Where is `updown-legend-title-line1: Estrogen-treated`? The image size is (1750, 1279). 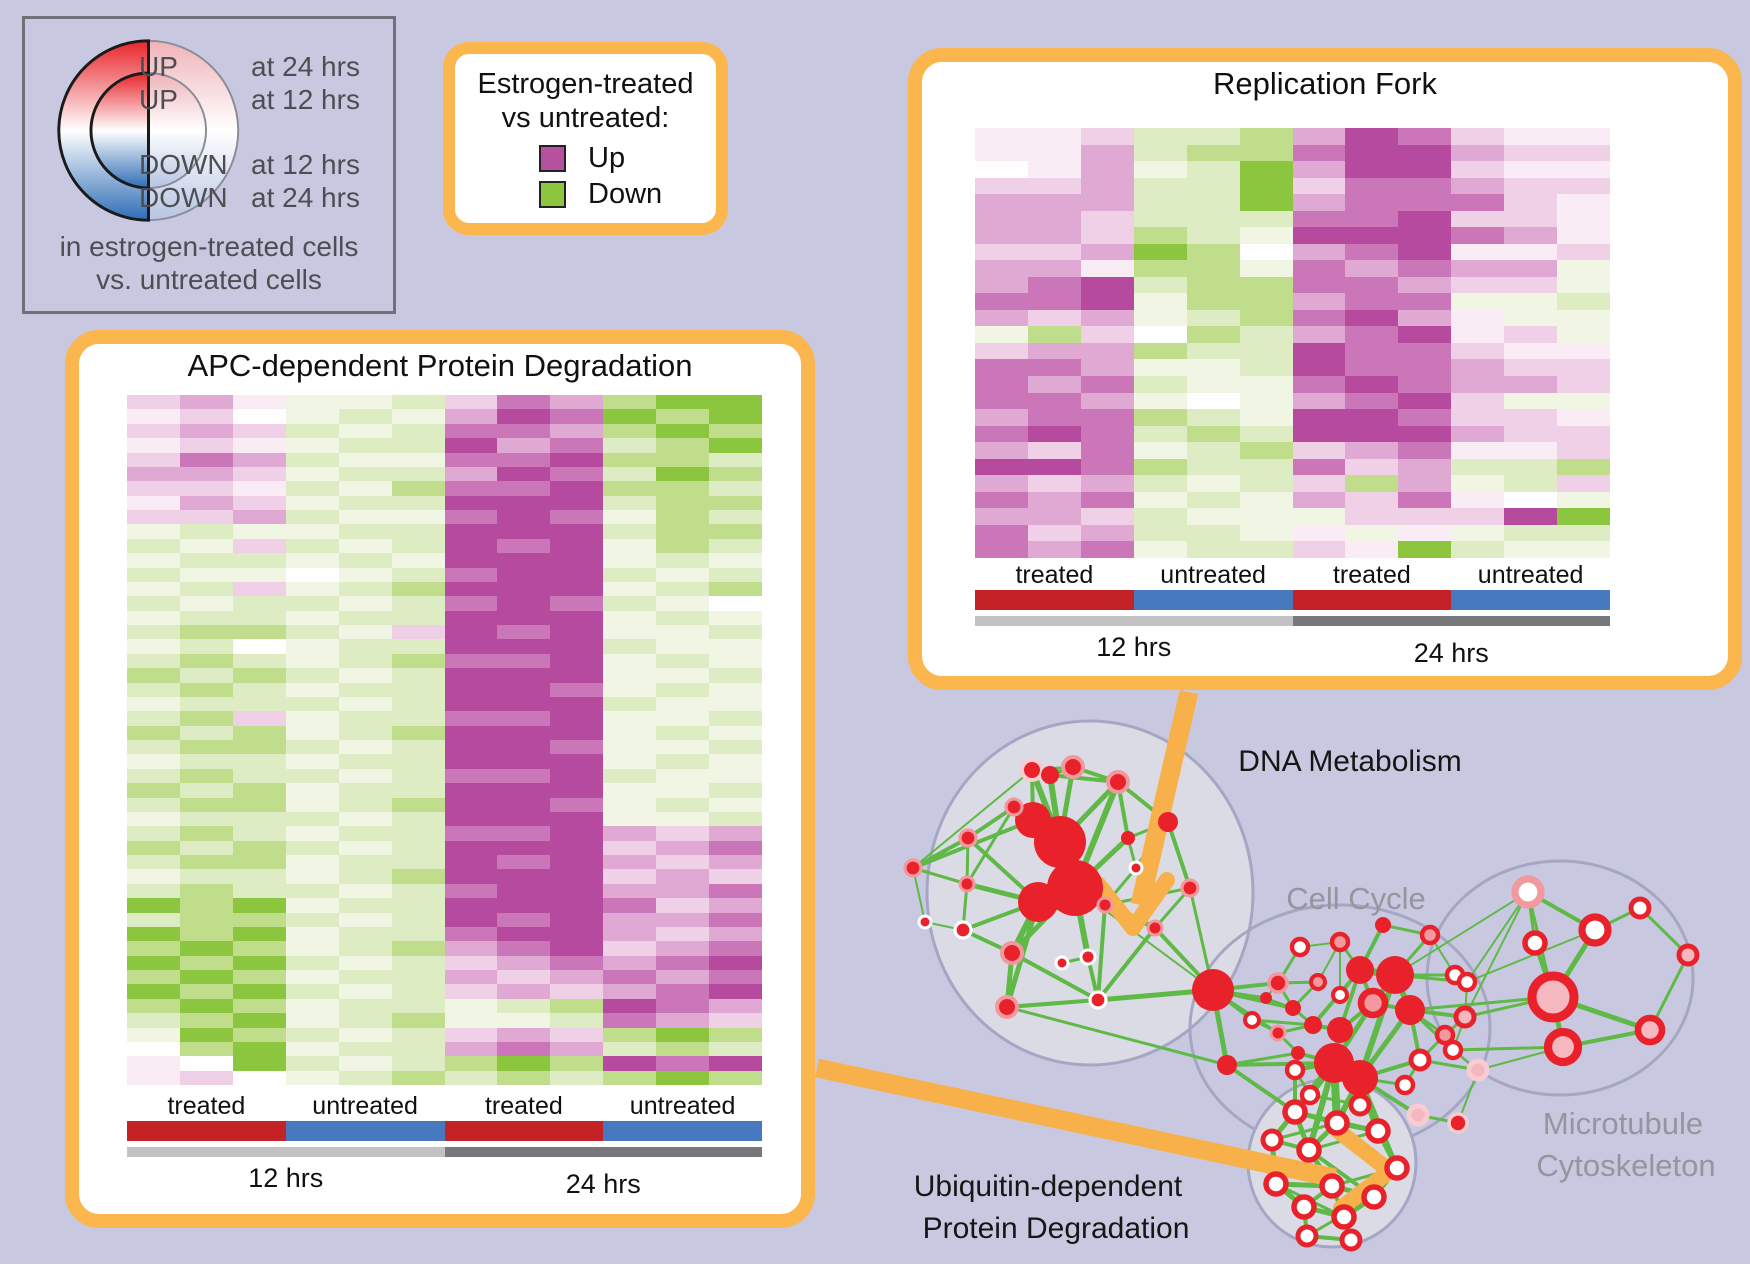
updown-legend-title-line1: Estrogen-treated is located at coordinates (585, 84).